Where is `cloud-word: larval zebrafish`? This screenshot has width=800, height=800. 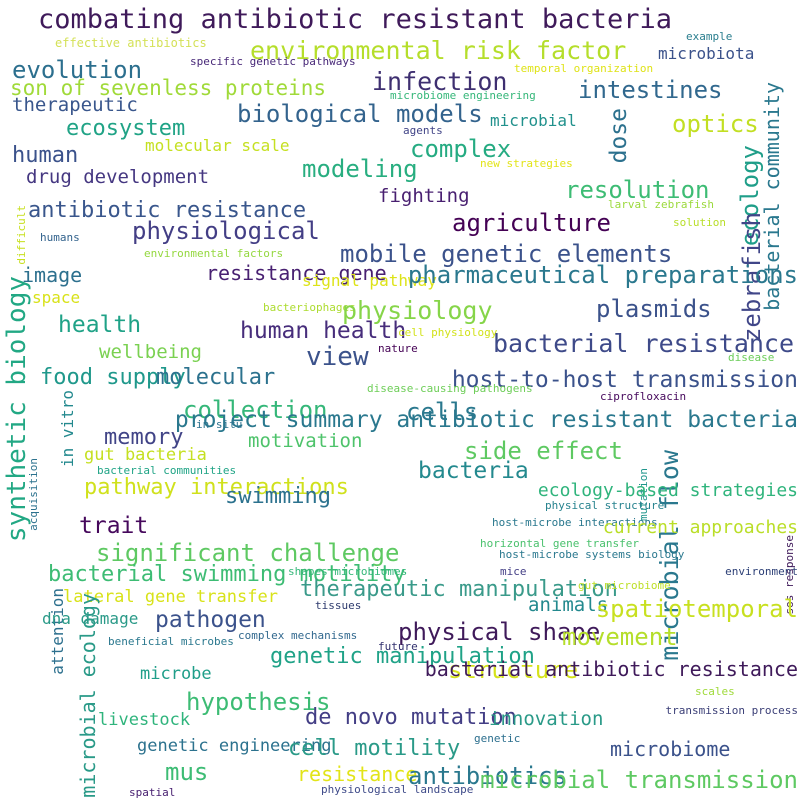 cloud-word: larval zebrafish is located at coordinates (661, 204).